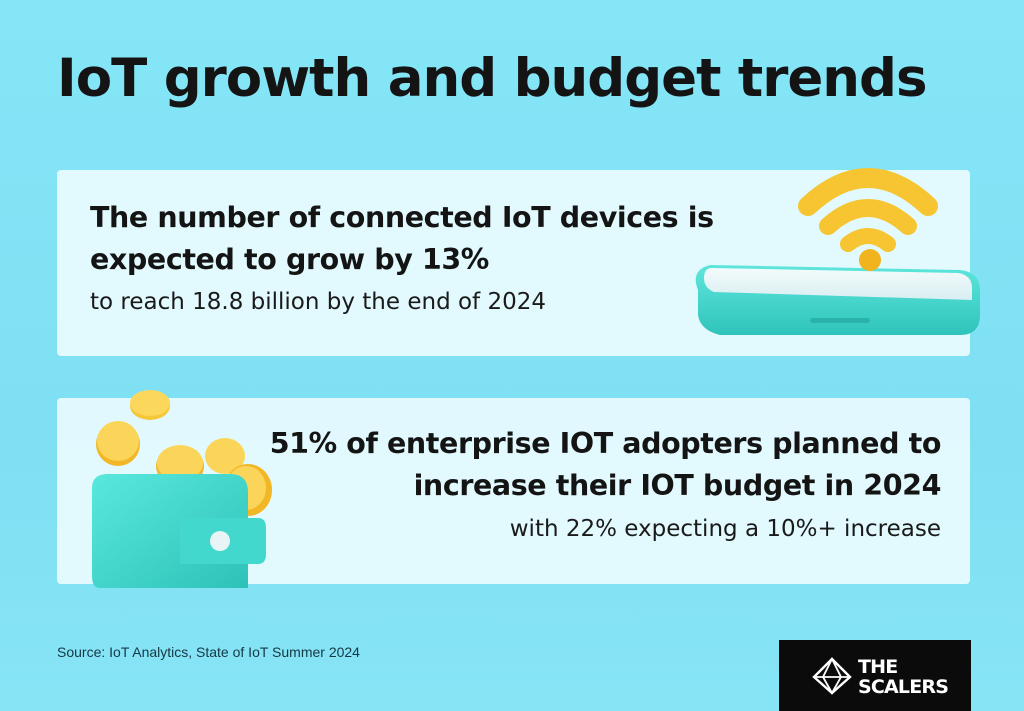 Image resolution: width=1024 pixels, height=711 pixels. I want to click on budget-detail: with 22% expecting a 10%+ increase, so click(725, 529).